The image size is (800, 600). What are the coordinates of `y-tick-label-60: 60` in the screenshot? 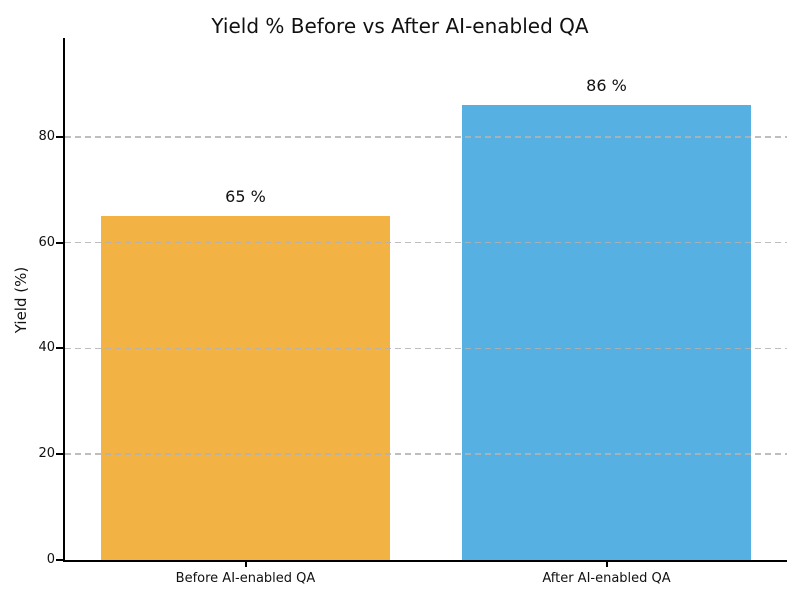 It's located at (46, 242).